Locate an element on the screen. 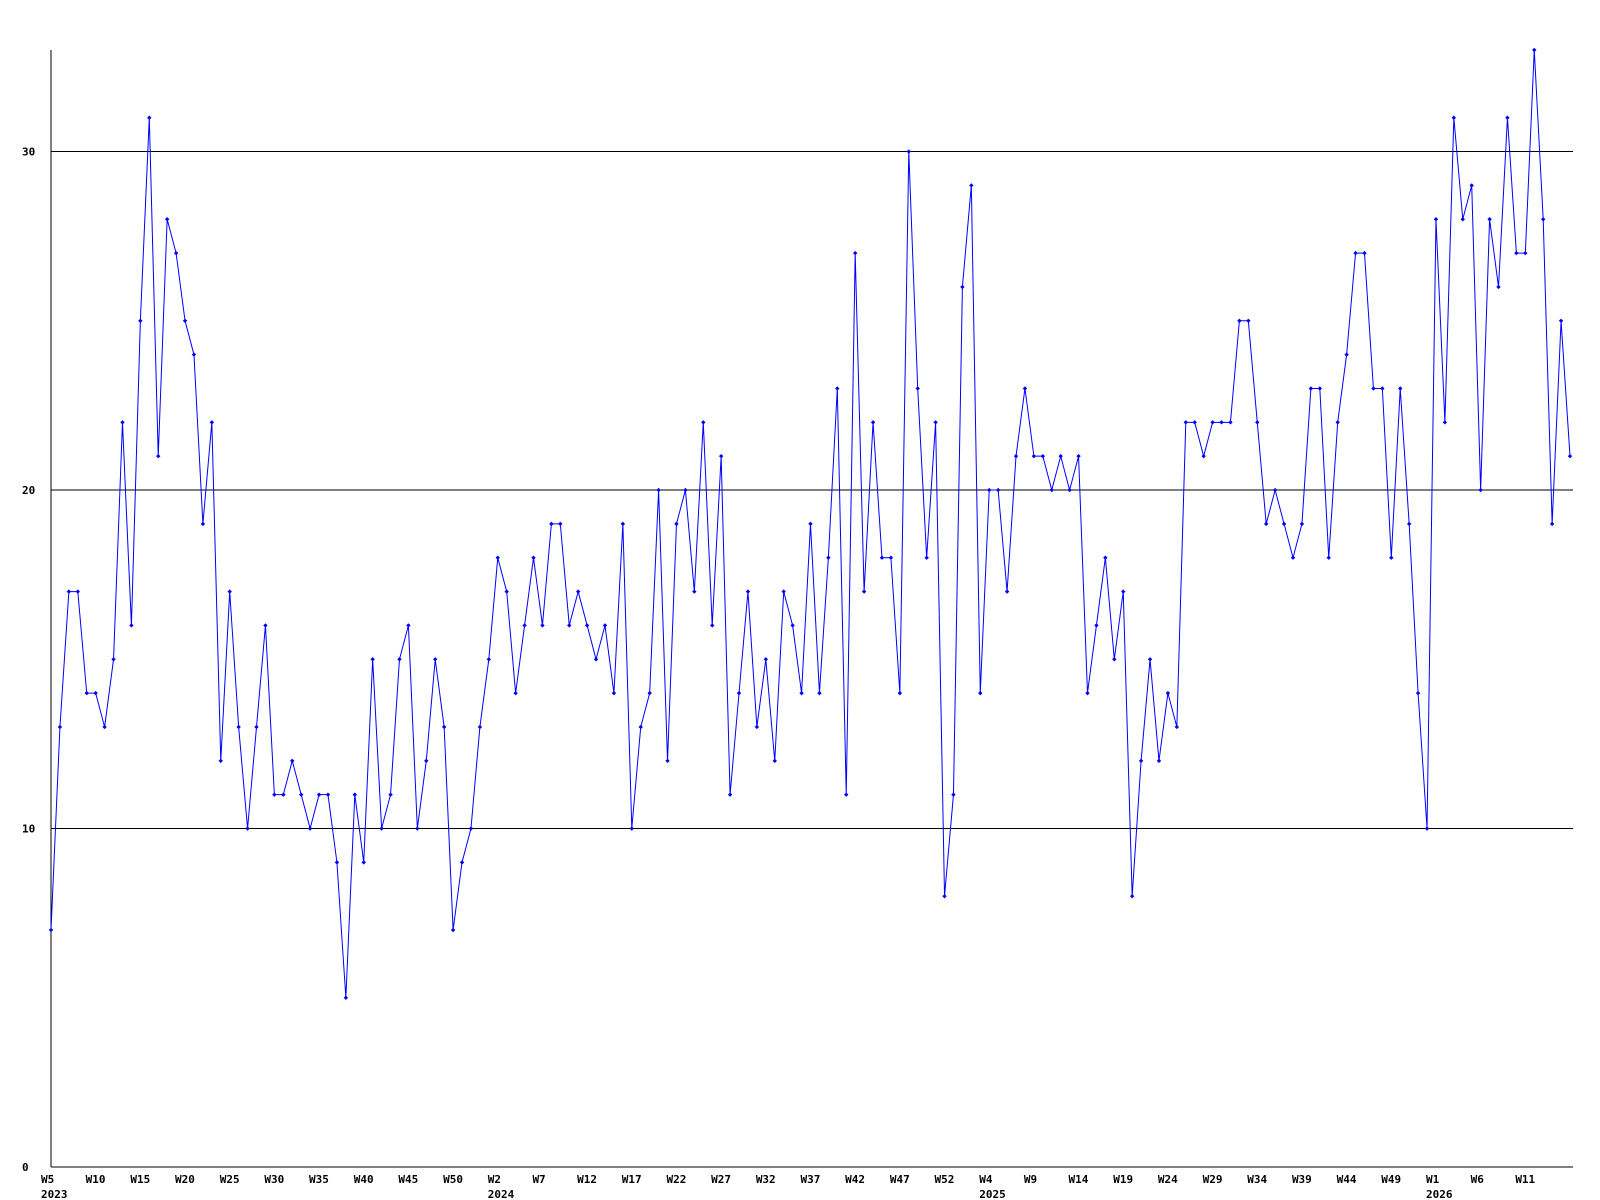 The width and height of the screenshot is (1600, 1200). x-tick-label: W42 is located at coordinates (855, 1179).